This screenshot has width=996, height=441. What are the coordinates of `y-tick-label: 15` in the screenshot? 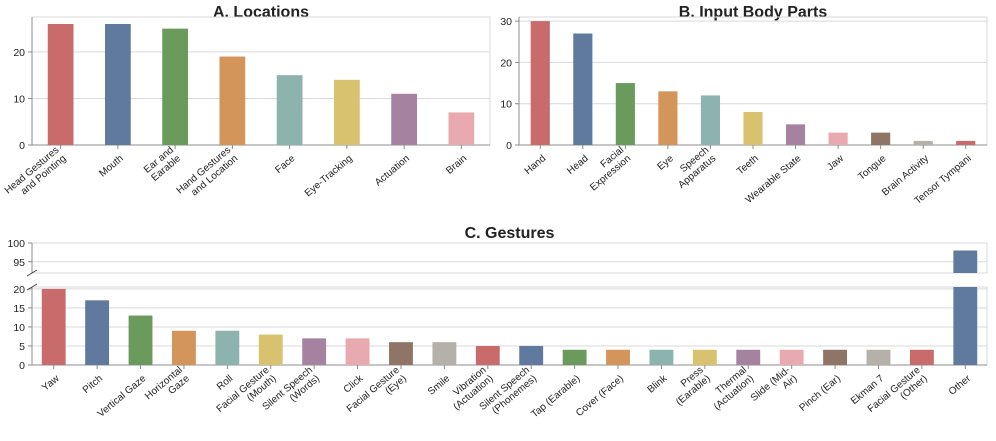 It's located at (19, 309).